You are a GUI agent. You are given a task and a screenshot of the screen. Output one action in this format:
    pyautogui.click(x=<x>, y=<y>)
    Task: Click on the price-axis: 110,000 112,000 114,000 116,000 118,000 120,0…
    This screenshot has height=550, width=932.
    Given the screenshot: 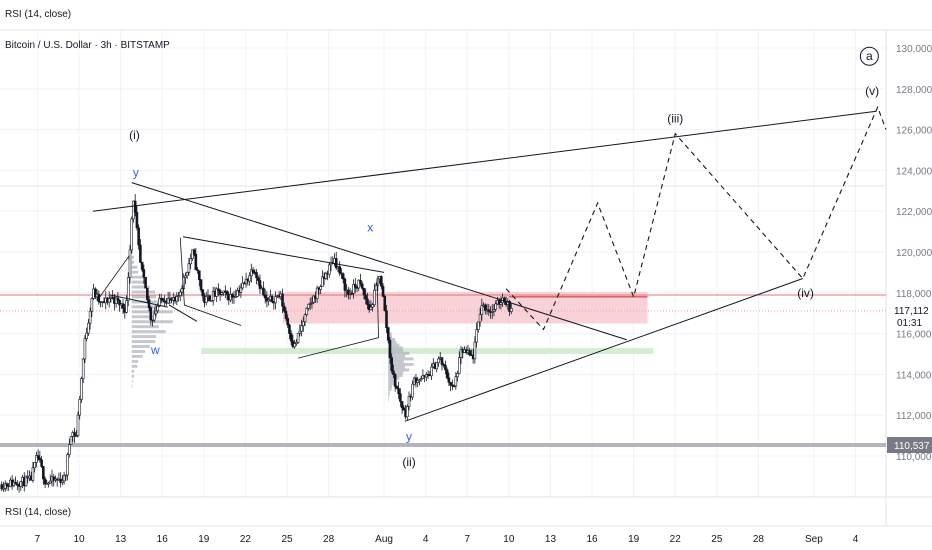 What is the action you would take?
    pyautogui.click(x=909, y=253)
    